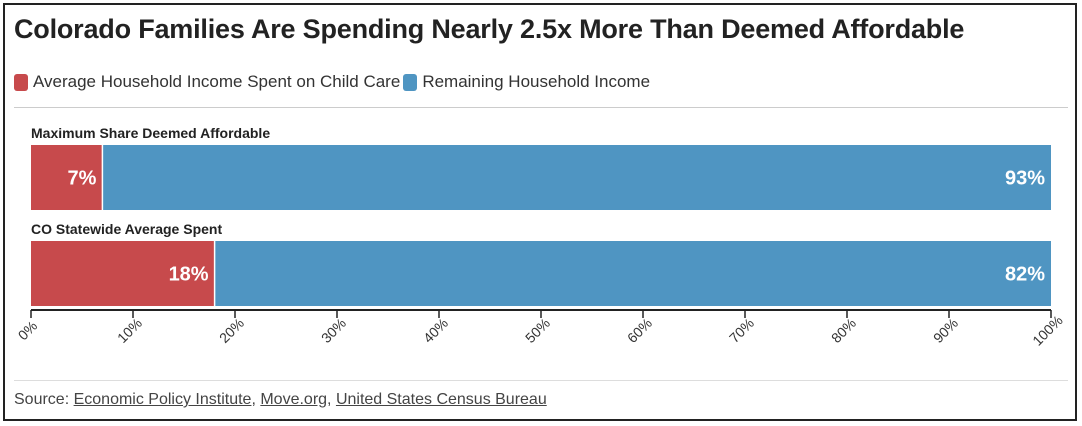  What do you see at coordinates (28, 331) in the screenshot?
I see `x-tick-label: 0%` at bounding box center [28, 331].